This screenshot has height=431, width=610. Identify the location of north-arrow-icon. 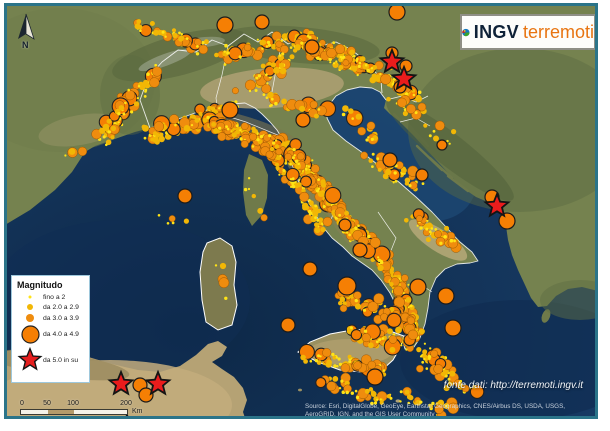
(26, 26).